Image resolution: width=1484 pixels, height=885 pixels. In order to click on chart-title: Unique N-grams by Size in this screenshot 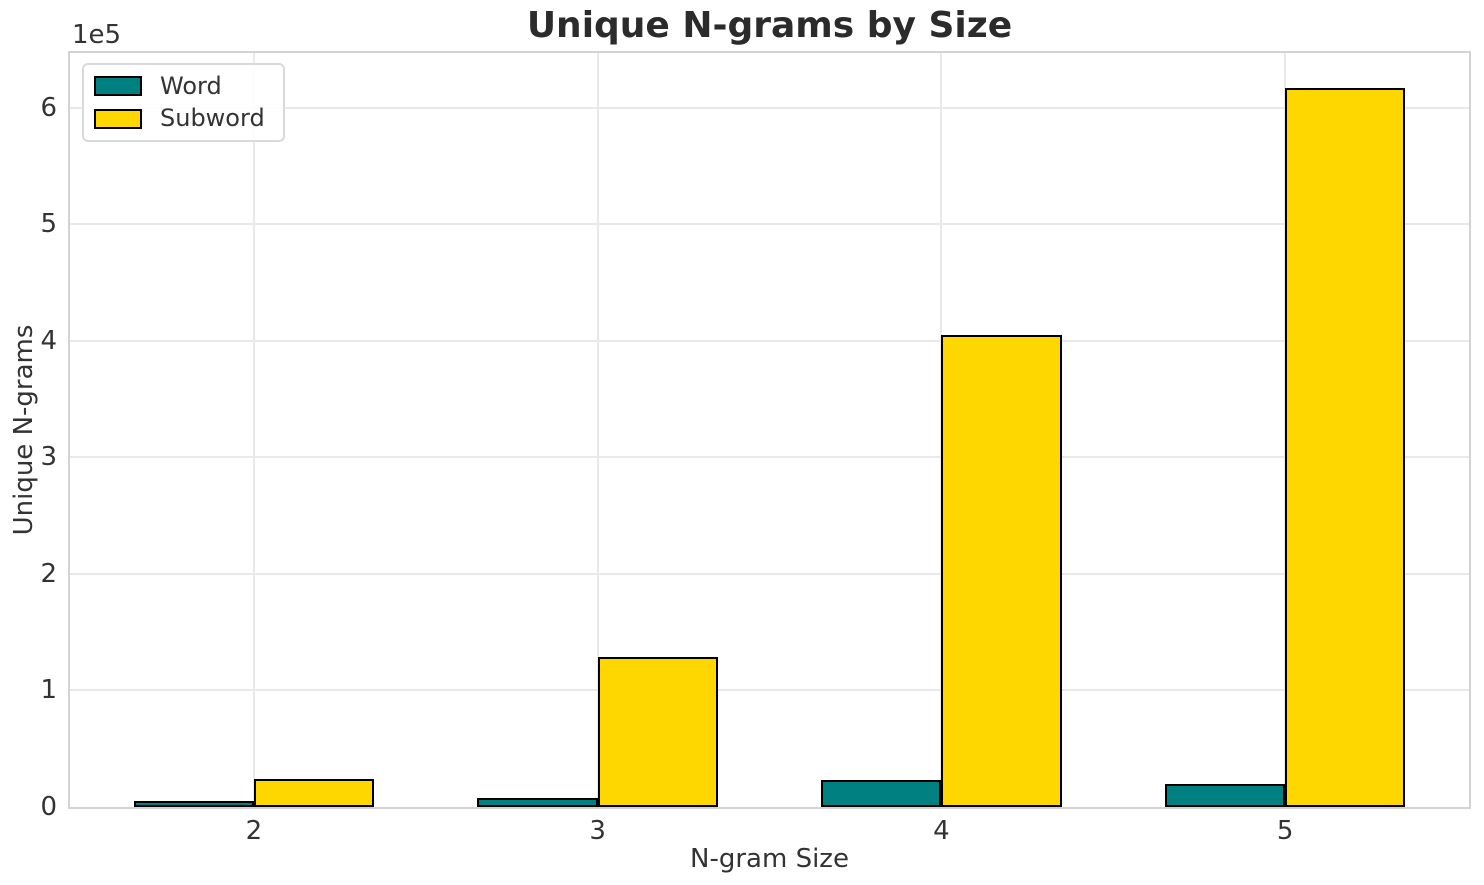, I will do `click(769, 25)`.